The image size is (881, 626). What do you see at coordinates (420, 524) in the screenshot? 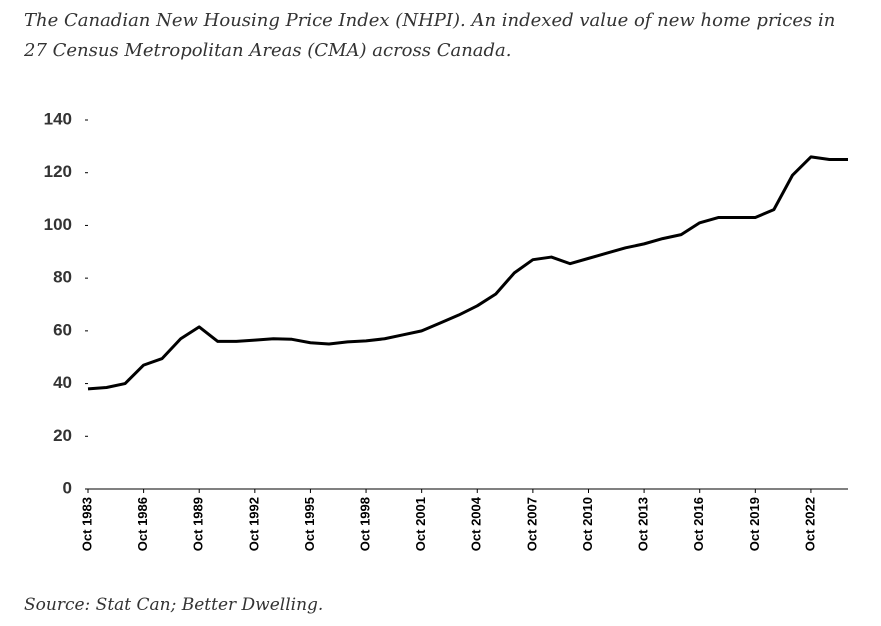
I see `x-tick-label: Oct 2001` at bounding box center [420, 524].